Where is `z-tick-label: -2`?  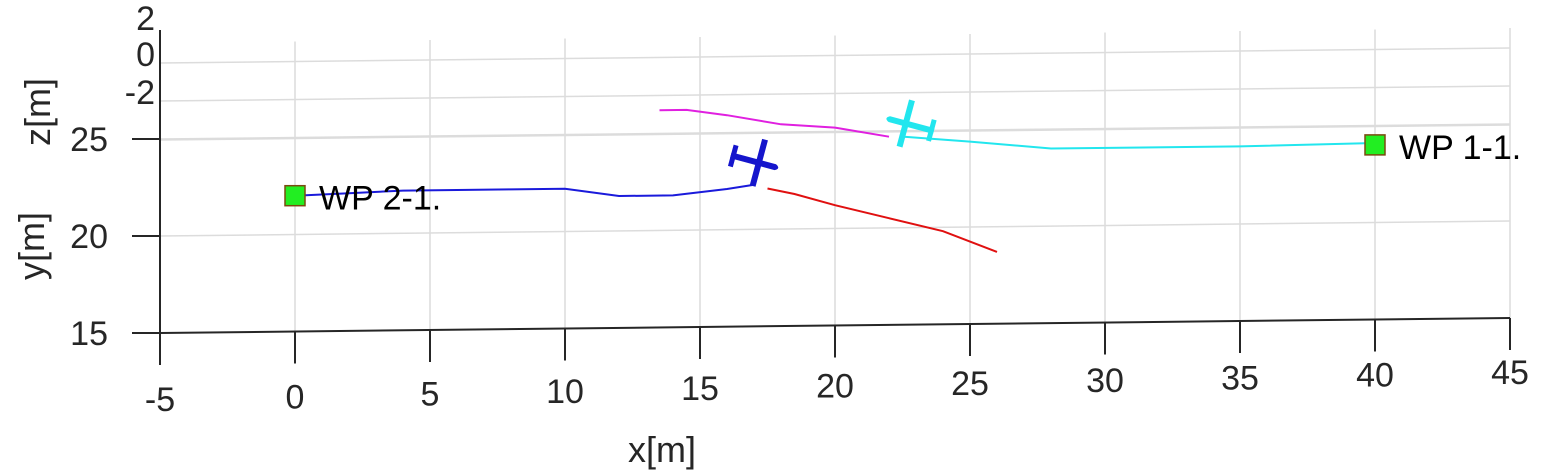 z-tick-label: -2 is located at coordinates (140, 93).